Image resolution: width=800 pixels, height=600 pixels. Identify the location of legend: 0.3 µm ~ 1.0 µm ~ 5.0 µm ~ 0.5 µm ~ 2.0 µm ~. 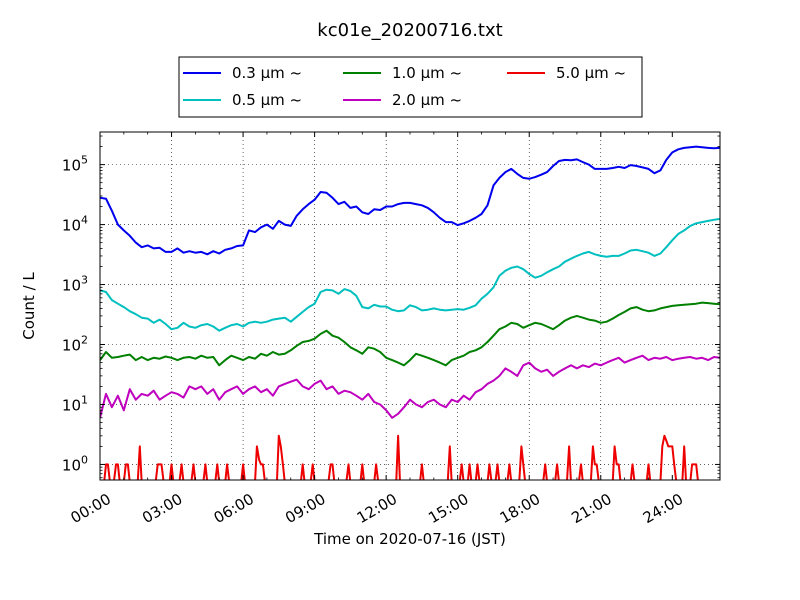
(410, 87).